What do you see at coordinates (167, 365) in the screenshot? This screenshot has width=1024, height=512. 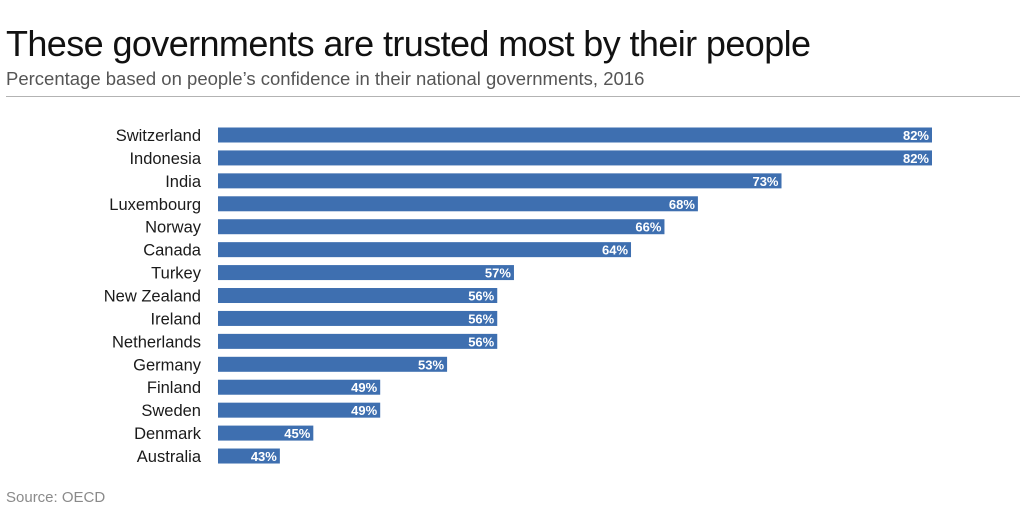 I see `category-label: Germany` at bounding box center [167, 365].